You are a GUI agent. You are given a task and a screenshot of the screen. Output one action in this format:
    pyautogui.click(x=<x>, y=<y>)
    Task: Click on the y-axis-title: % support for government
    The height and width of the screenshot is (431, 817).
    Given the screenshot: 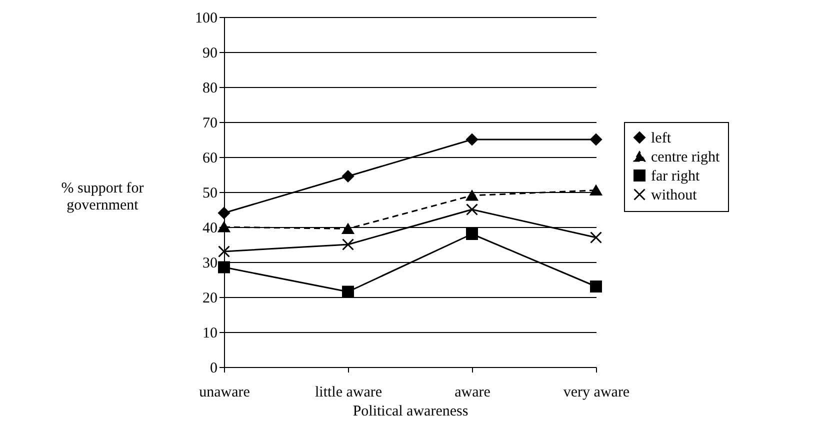 What is the action you would take?
    pyautogui.click(x=102, y=197)
    